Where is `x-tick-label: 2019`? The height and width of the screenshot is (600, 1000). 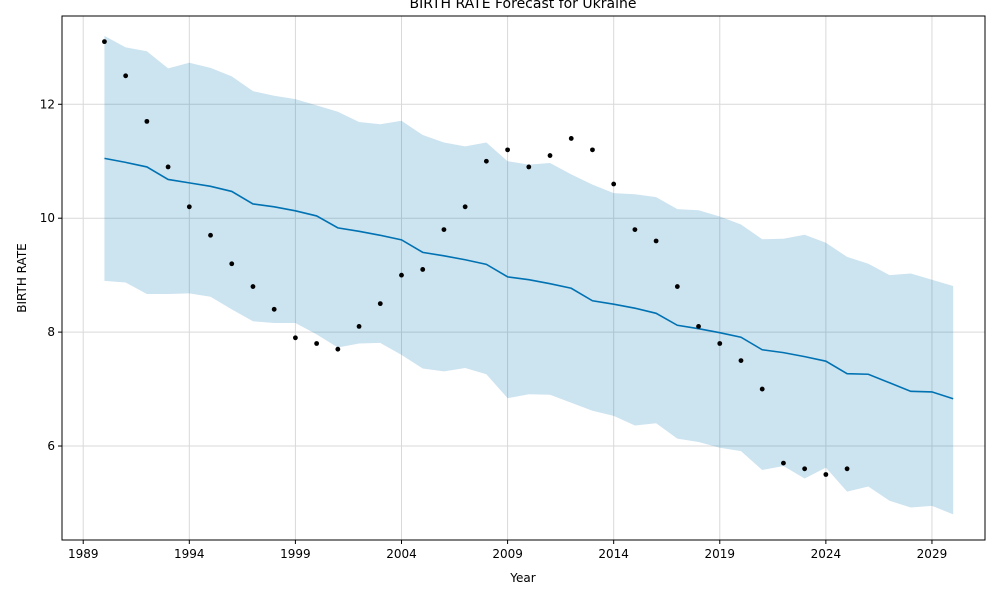 x-tick-label: 2019 is located at coordinates (719, 554).